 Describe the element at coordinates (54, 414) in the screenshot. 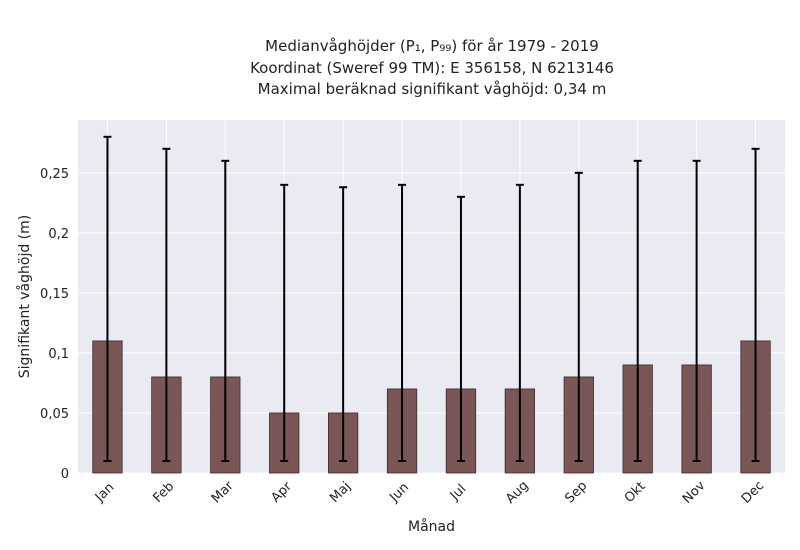

I see `y-tick-label: 0,05` at that location.